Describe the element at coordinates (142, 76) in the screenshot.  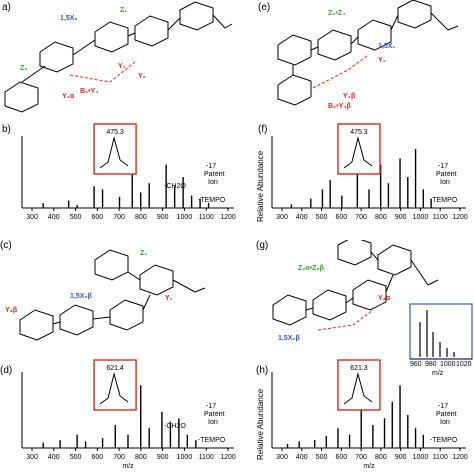
I see `svg-text: Y₂` at that location.